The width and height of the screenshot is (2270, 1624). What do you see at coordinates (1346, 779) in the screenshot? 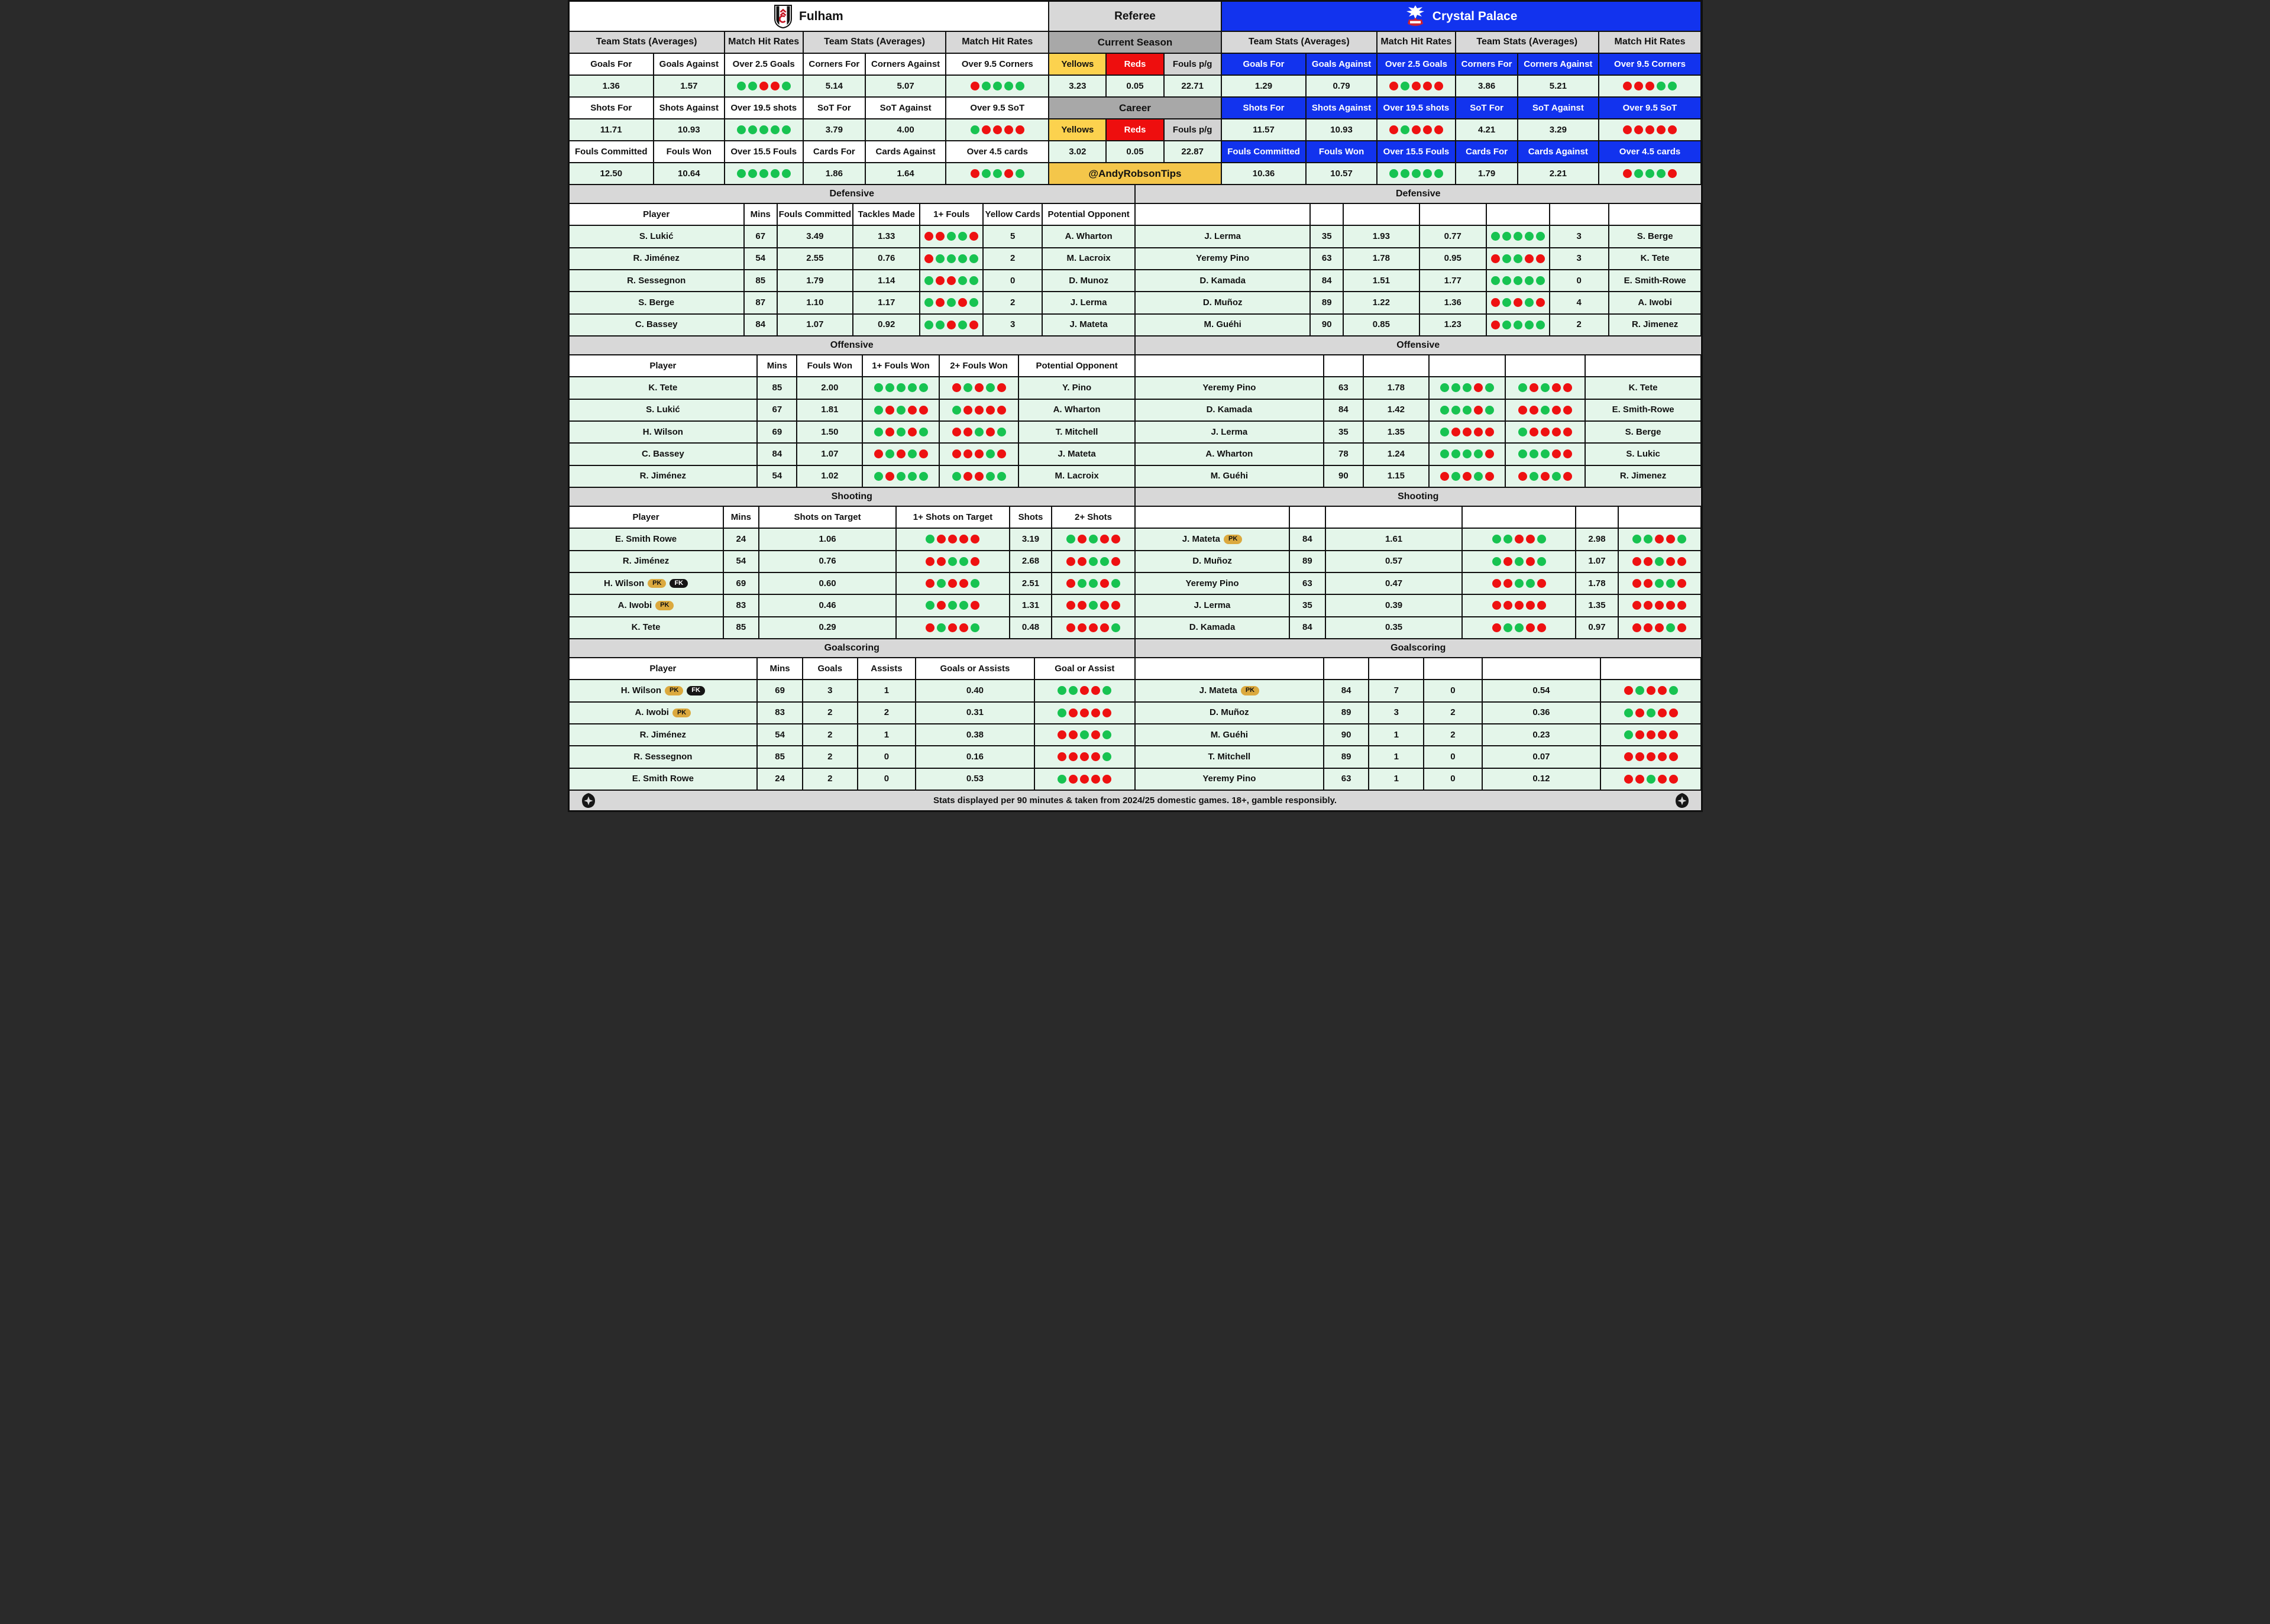
I see `stat-value: 63` at bounding box center [1346, 779].